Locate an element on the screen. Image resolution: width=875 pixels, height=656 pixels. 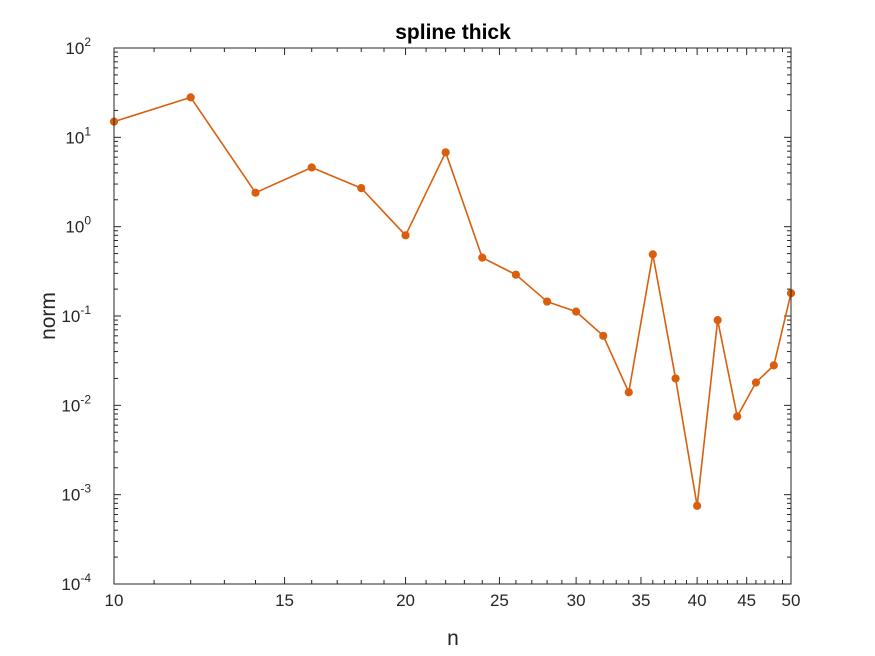
x-tick-label: 35 is located at coordinates (641, 600).